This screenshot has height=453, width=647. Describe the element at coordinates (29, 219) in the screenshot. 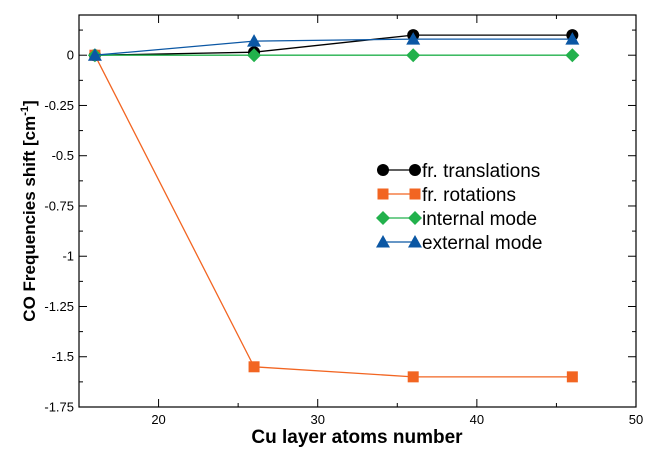

I see `y-axis-label-main: CO Frequencies shift [cm` at that location.